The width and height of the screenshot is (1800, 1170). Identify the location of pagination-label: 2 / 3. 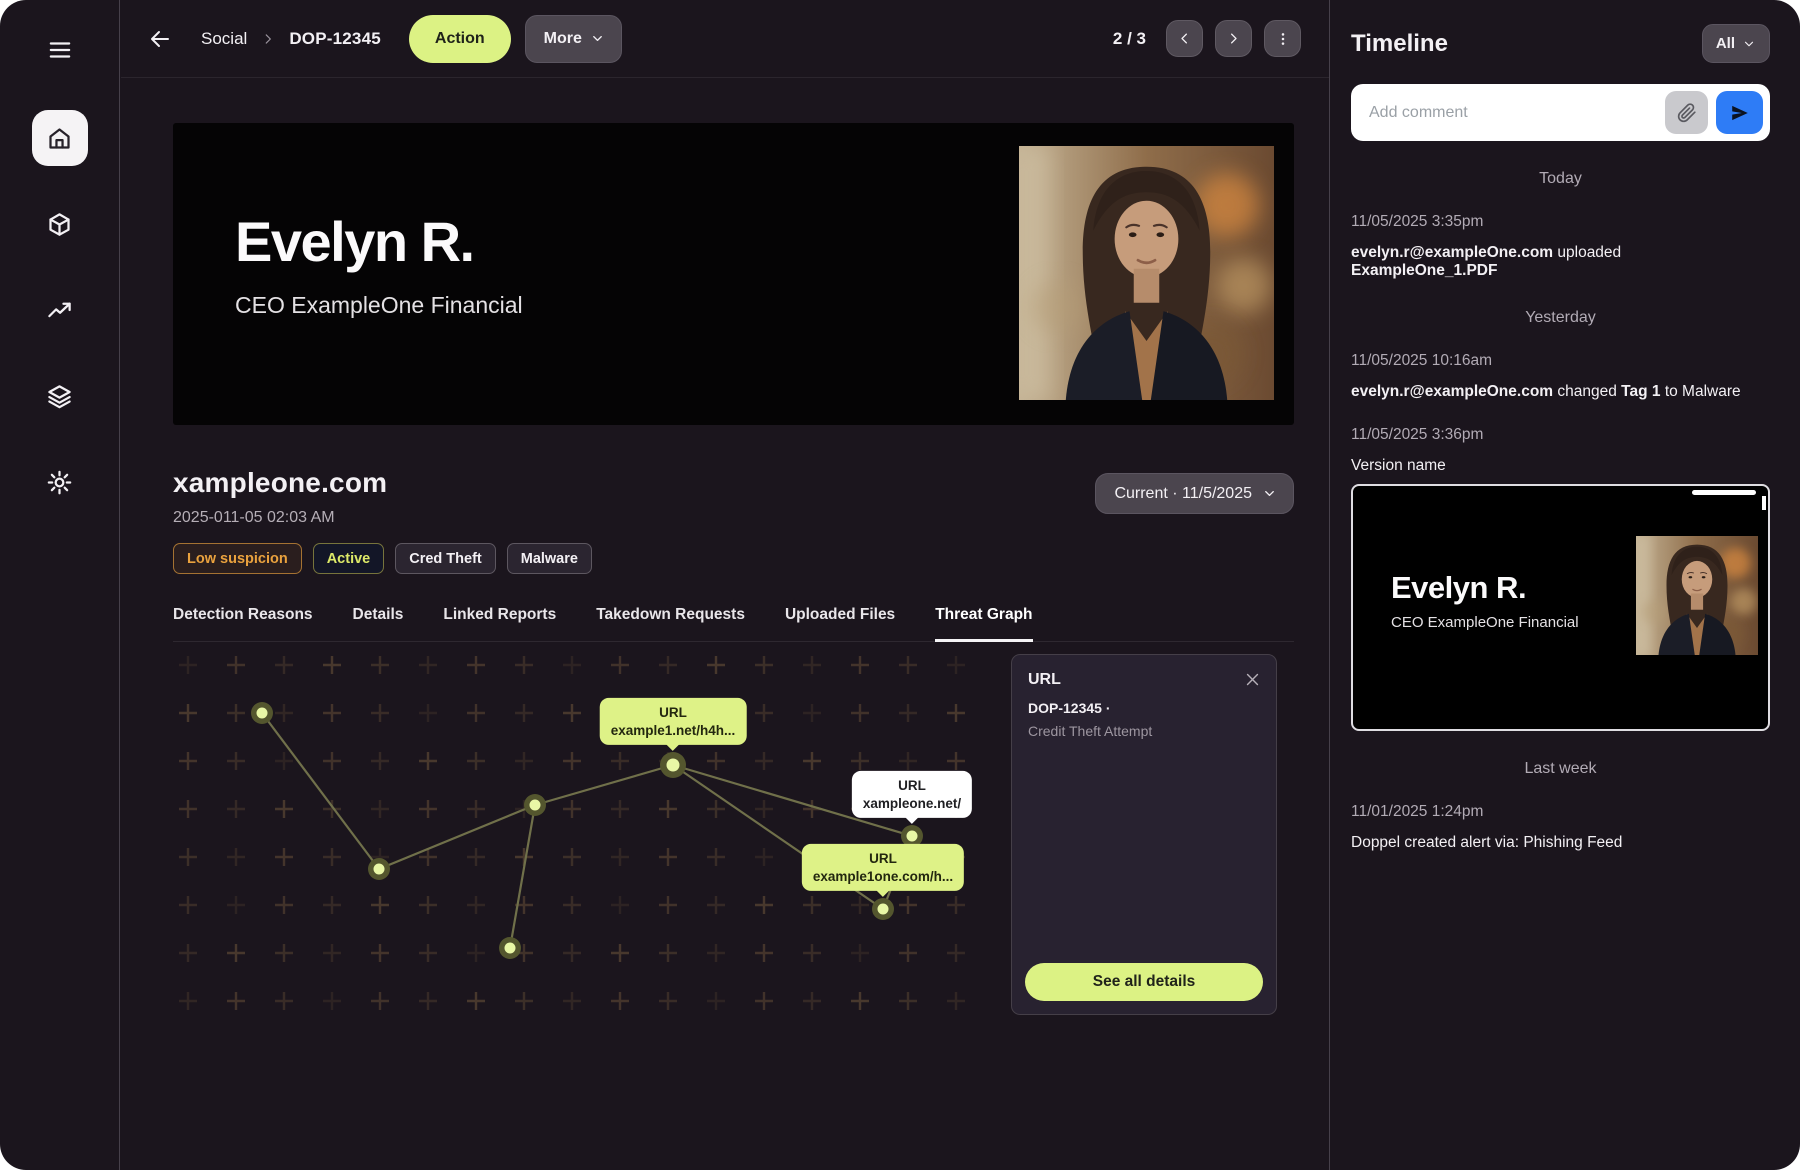
(1129, 38).